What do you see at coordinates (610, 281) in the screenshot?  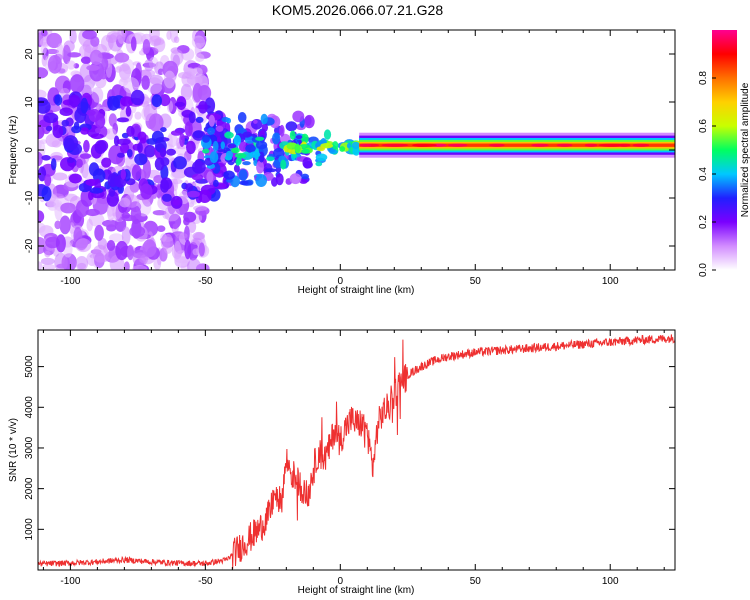 I see `x-tick-label: 100` at bounding box center [610, 281].